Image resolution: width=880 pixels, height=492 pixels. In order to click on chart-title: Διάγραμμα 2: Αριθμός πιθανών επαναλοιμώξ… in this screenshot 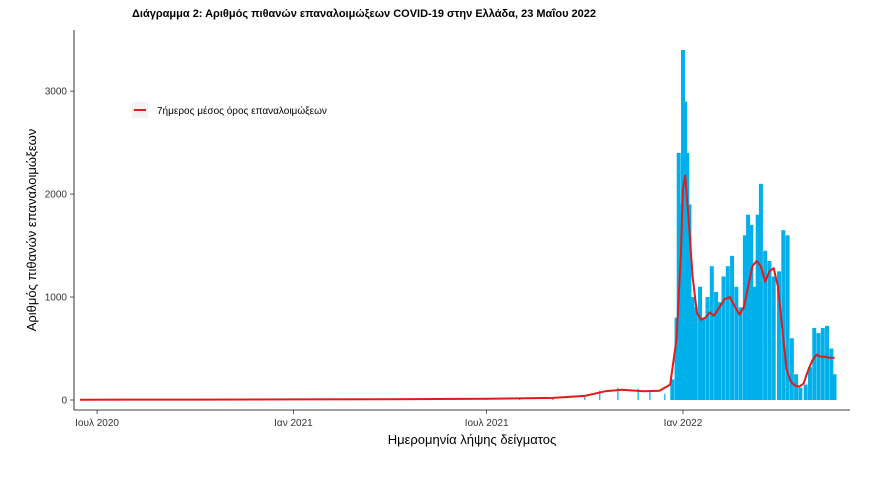, I will do `click(364, 14)`.